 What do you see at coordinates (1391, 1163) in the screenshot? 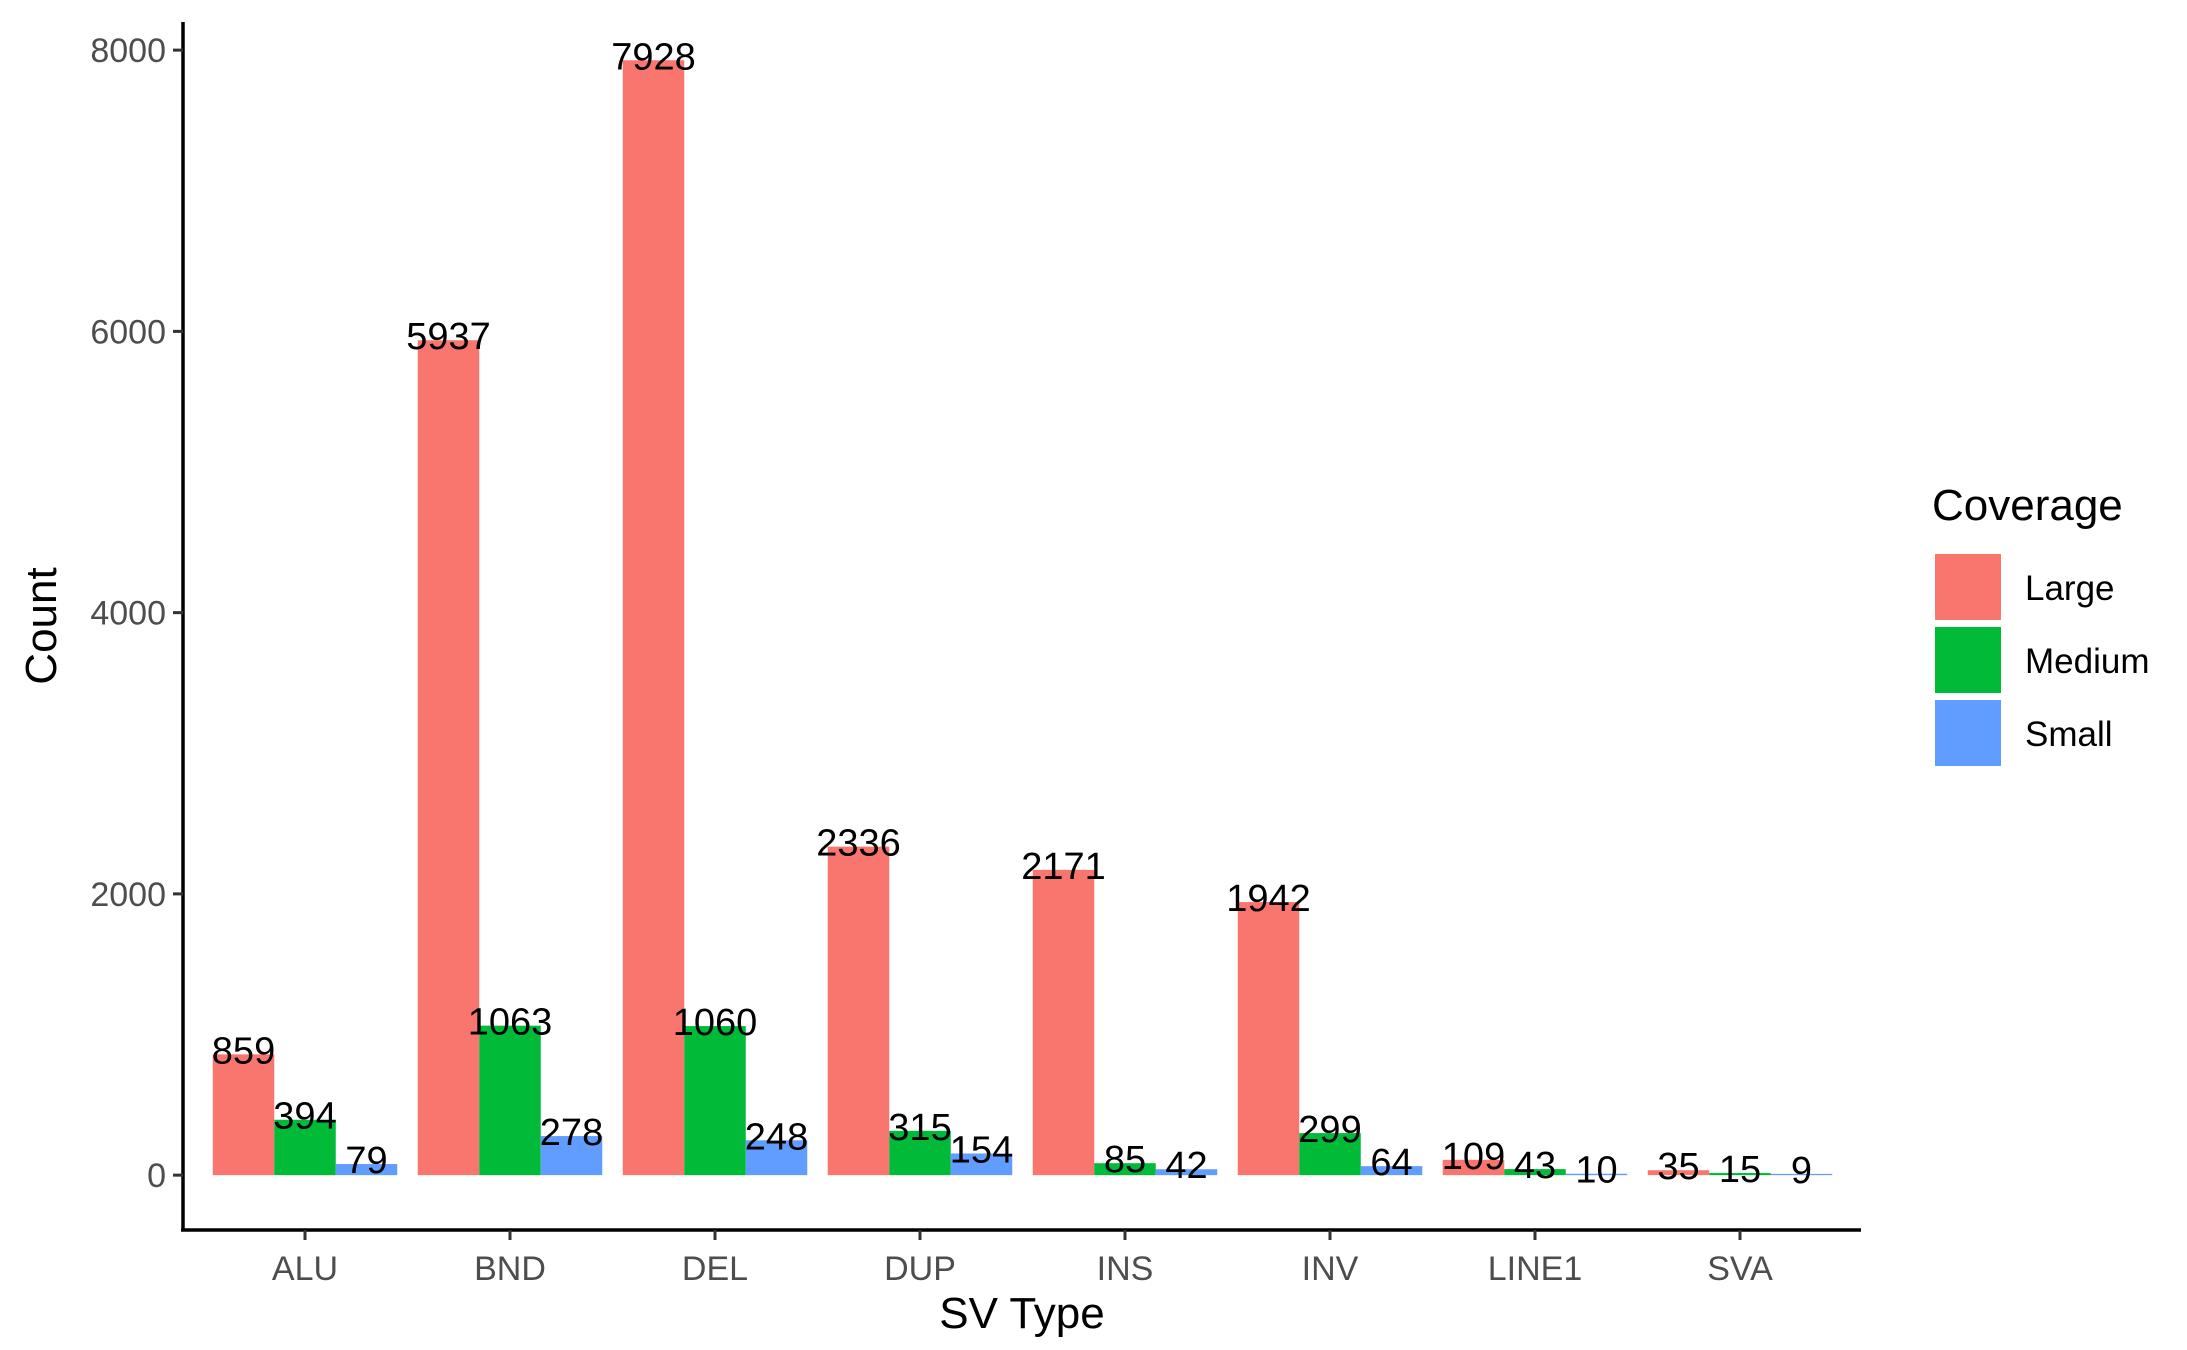
I see `data-label-inv-small: 64` at bounding box center [1391, 1163].